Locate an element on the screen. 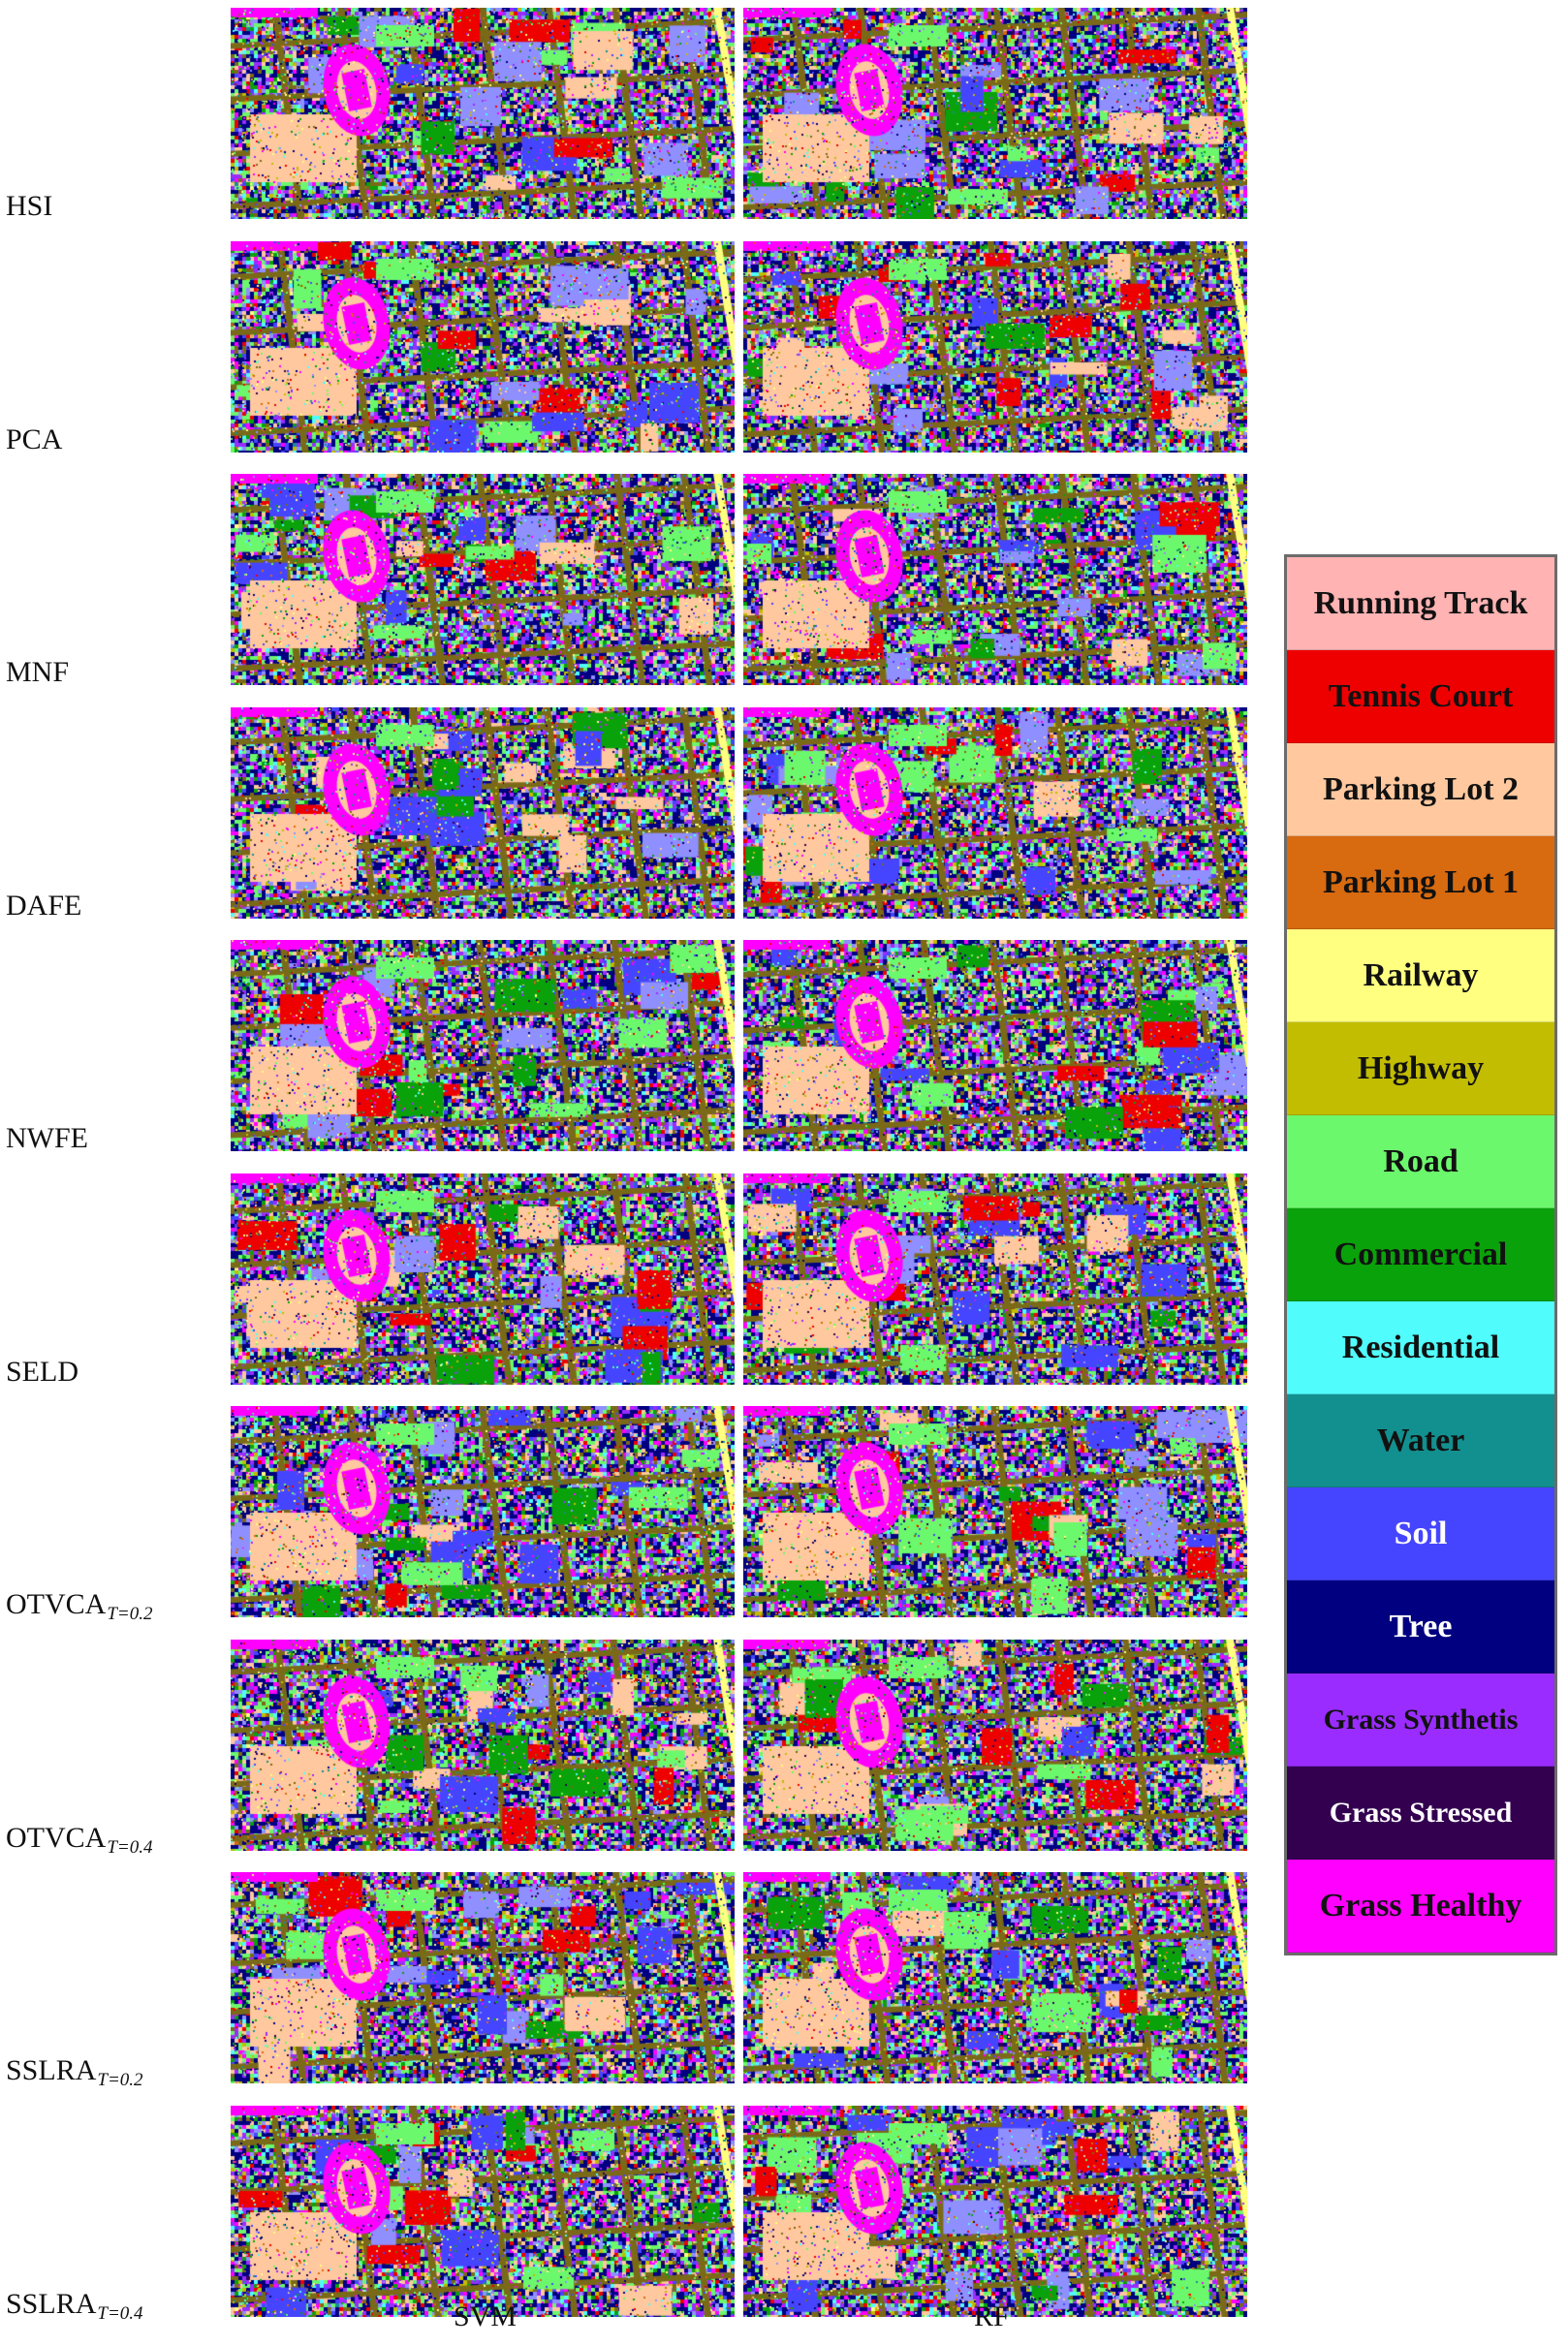 Image resolution: width=1568 pixels, height=2346 pixels. legend-item-label: Grass Synthetis is located at coordinates (1421, 1719).